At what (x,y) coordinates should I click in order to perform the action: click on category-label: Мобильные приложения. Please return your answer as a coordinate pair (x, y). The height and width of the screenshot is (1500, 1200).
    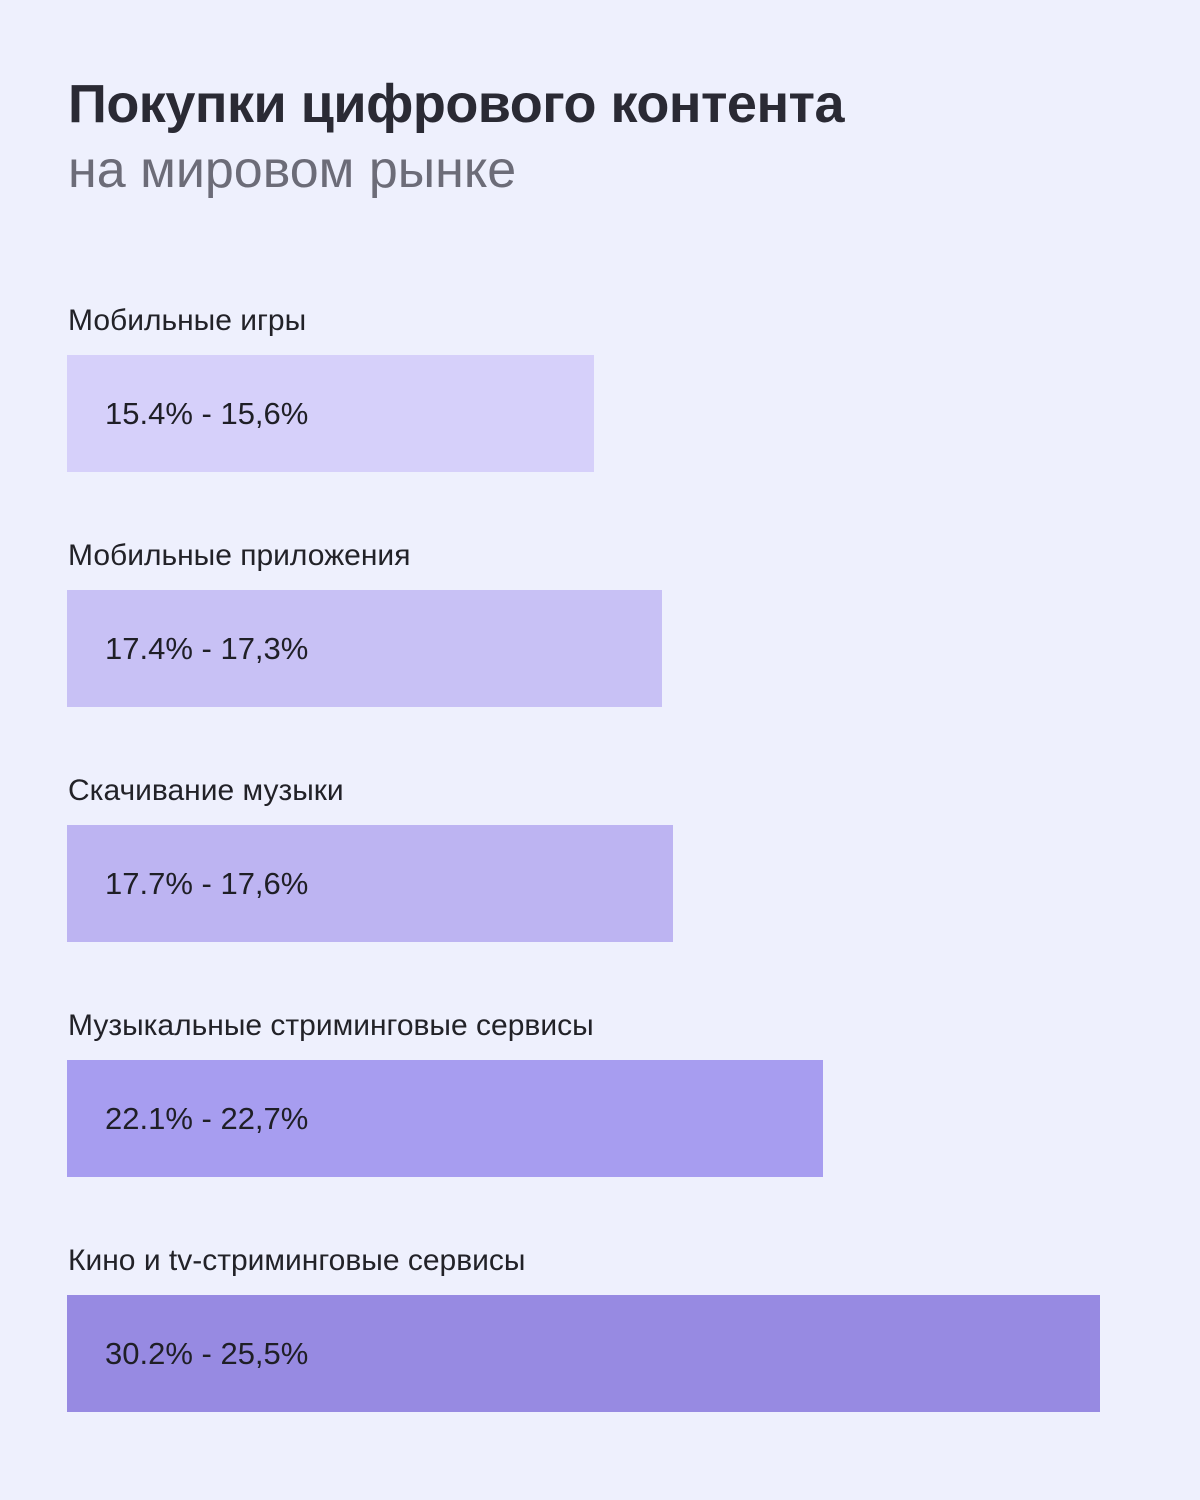
    Looking at the image, I should click on (239, 555).